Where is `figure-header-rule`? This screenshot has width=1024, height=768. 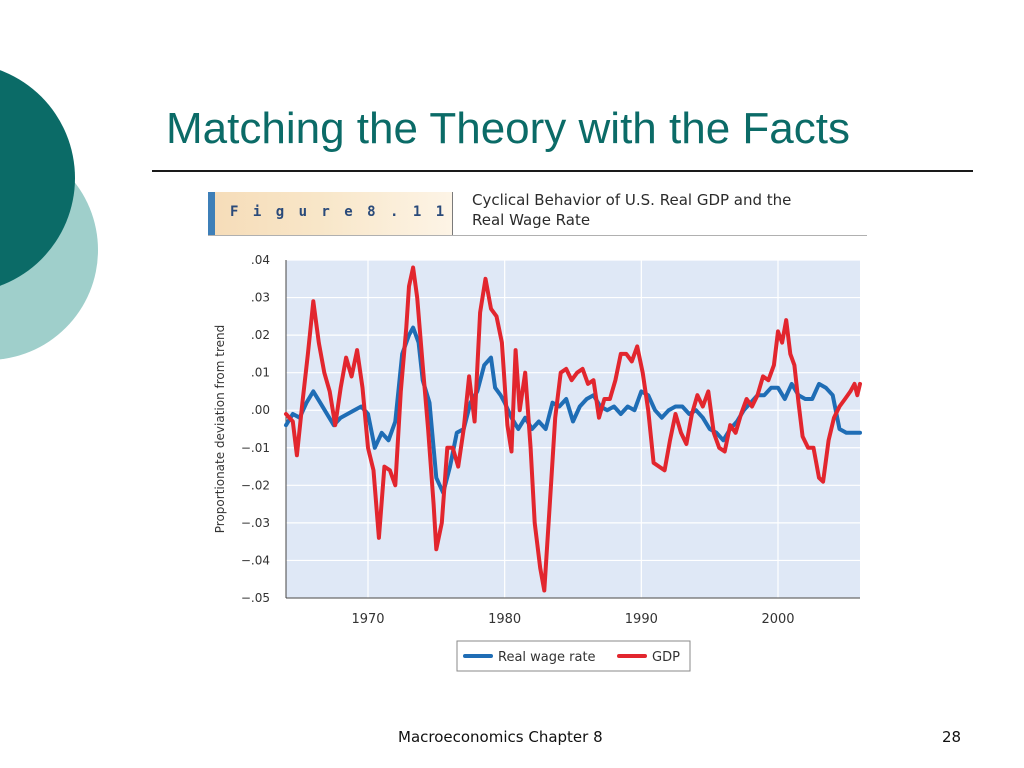 figure-header-rule is located at coordinates (537, 235).